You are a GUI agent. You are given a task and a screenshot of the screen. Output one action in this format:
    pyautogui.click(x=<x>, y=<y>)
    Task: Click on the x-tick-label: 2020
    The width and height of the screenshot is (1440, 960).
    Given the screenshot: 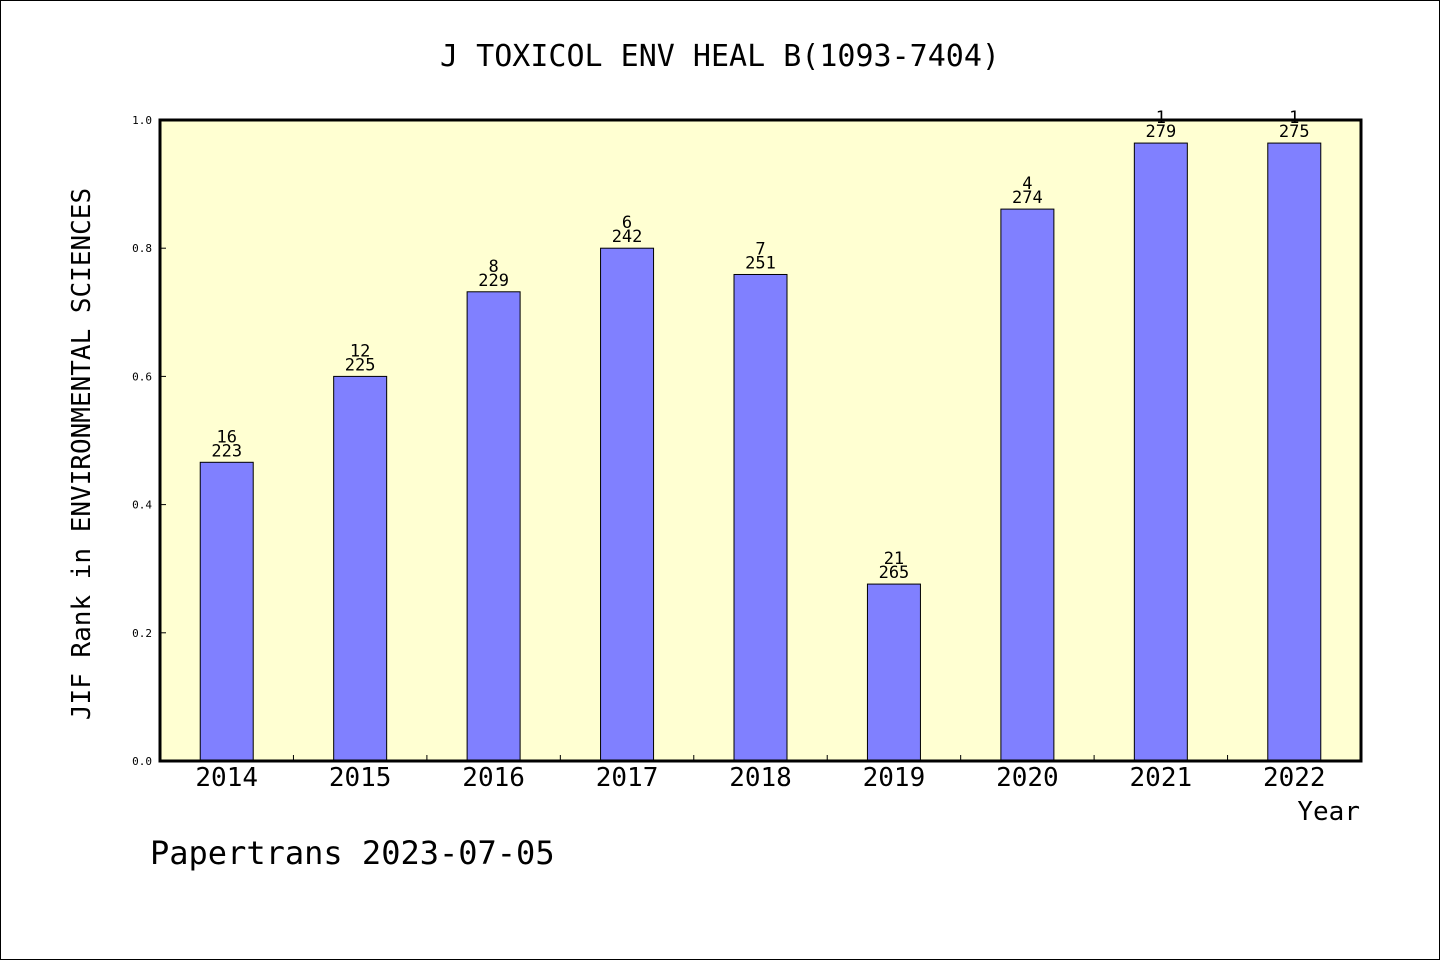 What is the action you would take?
    pyautogui.click(x=1027, y=778)
    